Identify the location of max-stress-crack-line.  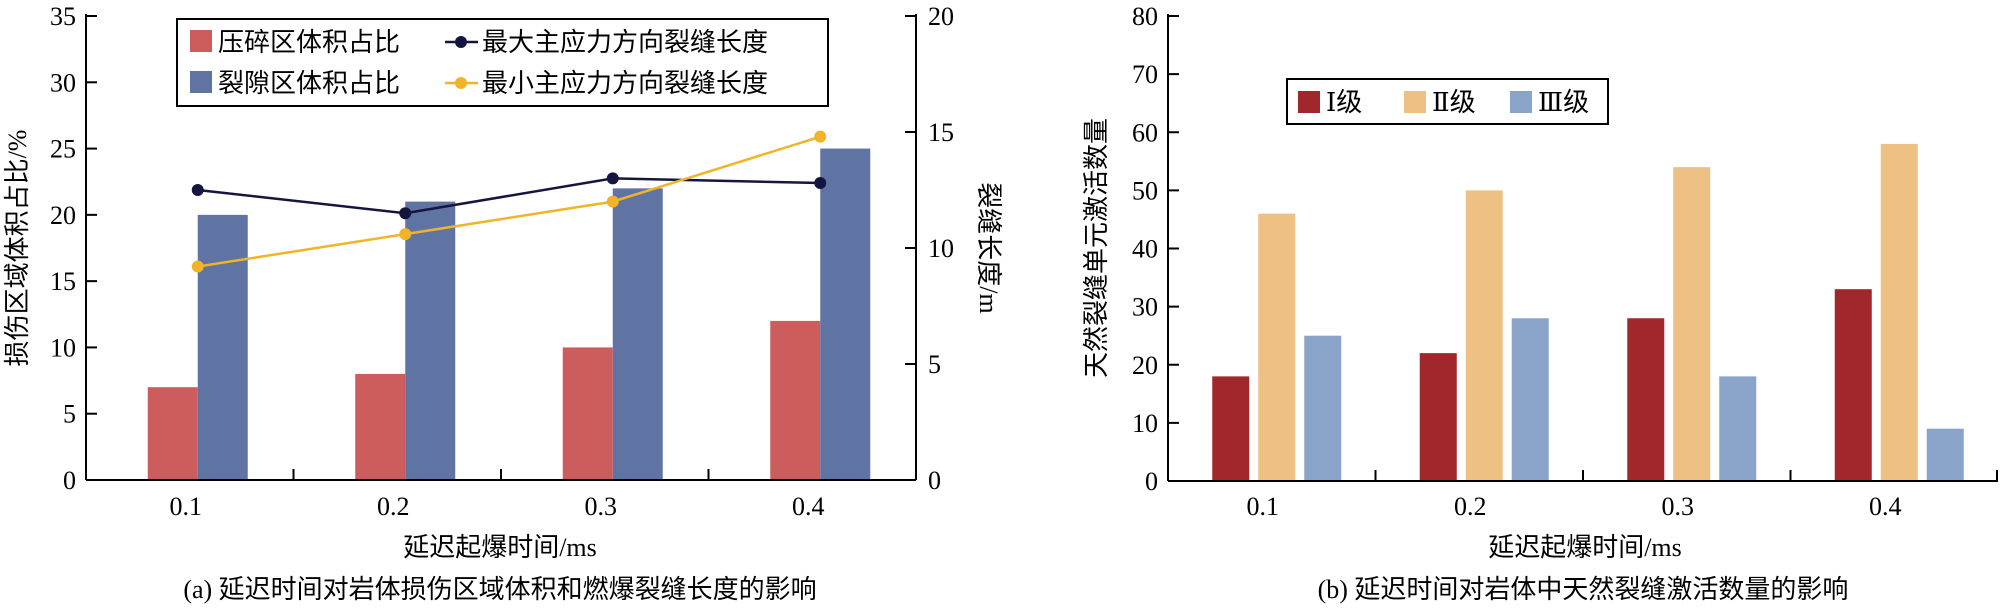
(509, 196).